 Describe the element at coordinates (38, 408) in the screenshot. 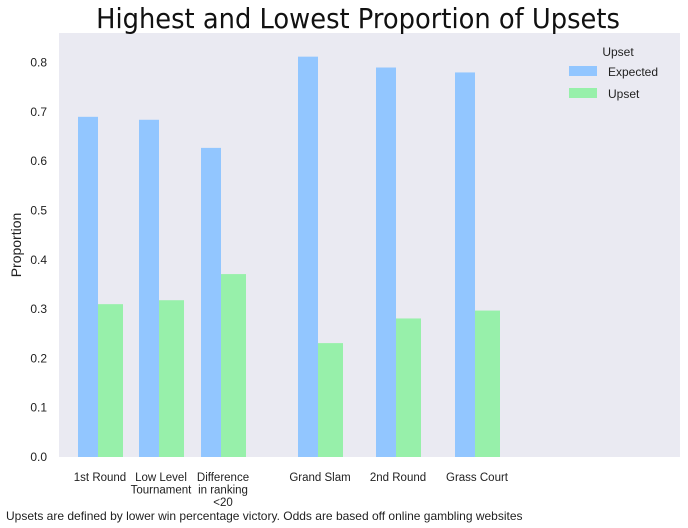

I see `y-tick-label: 0.1` at that location.